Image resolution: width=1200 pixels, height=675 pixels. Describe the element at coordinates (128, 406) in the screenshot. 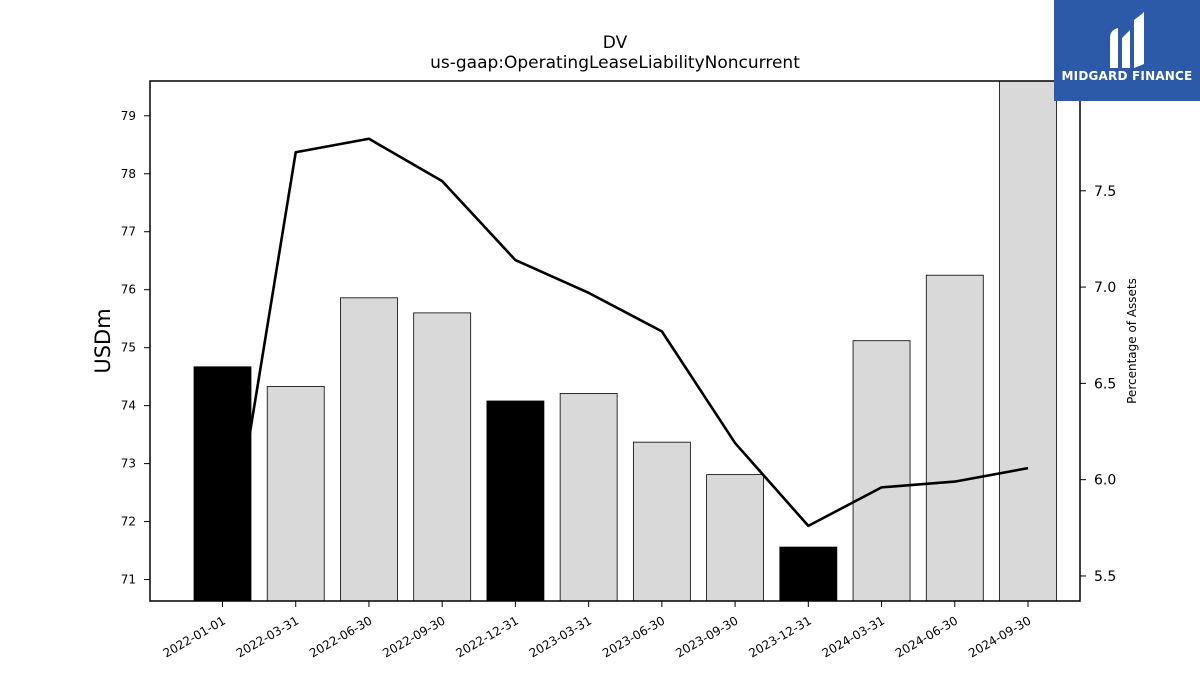

I see `y-tick-label-74: 74` at that location.